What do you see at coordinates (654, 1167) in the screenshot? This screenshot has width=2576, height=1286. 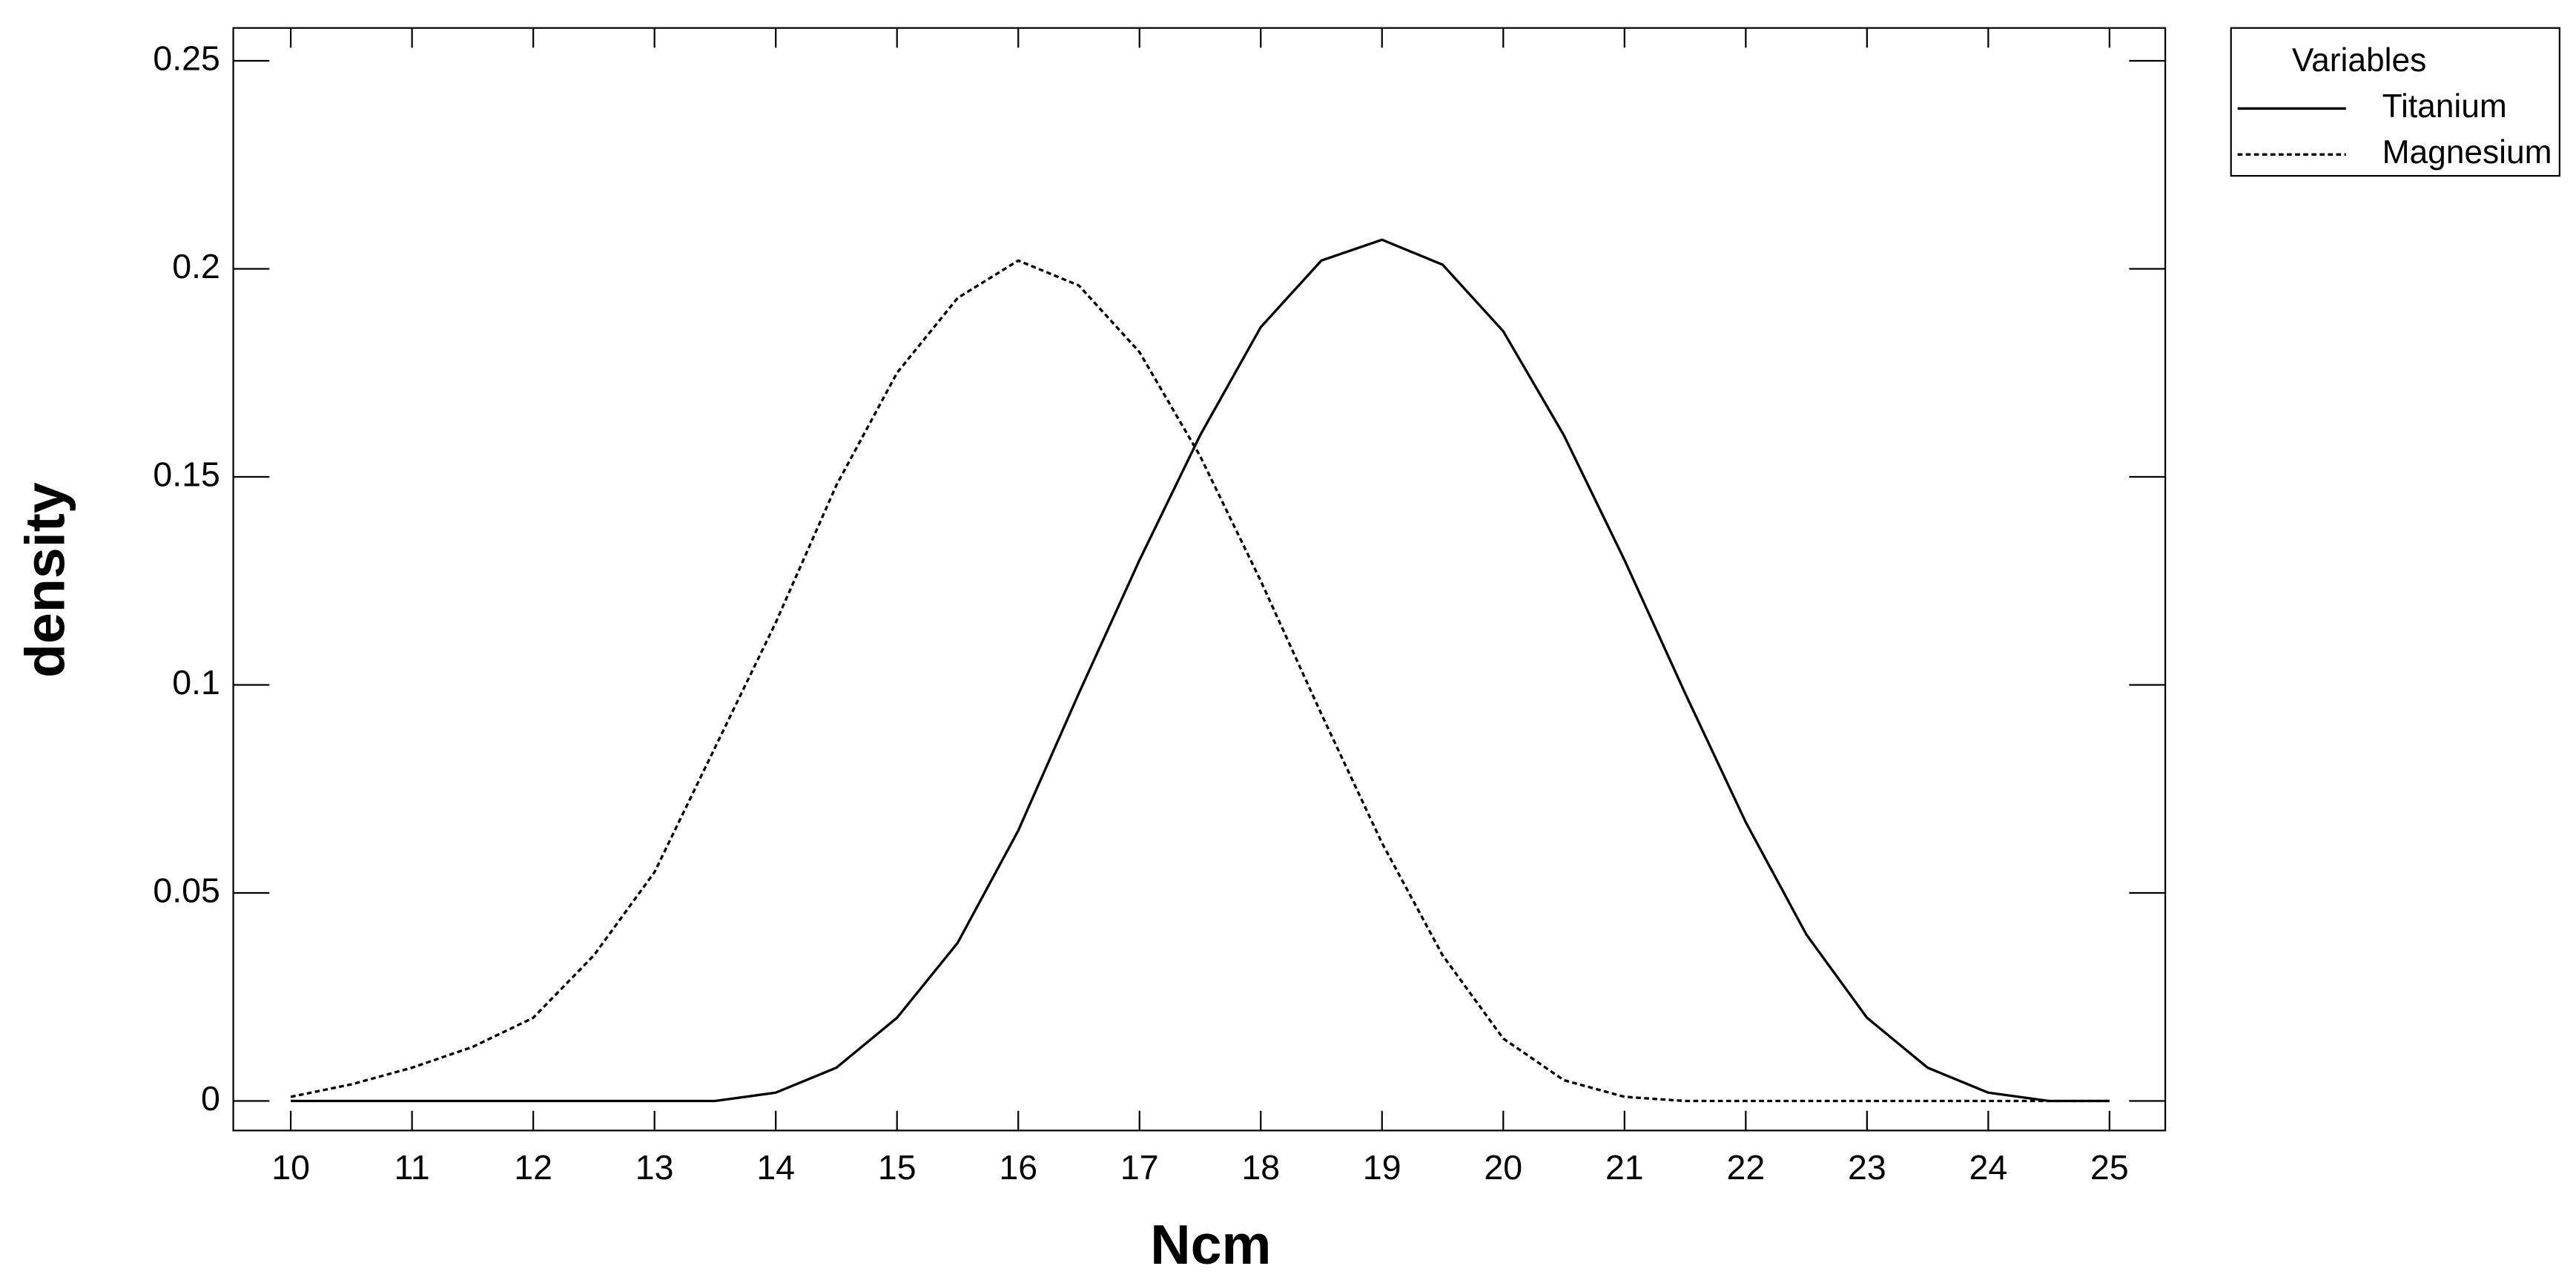 I see `x-tick-label: 13` at bounding box center [654, 1167].